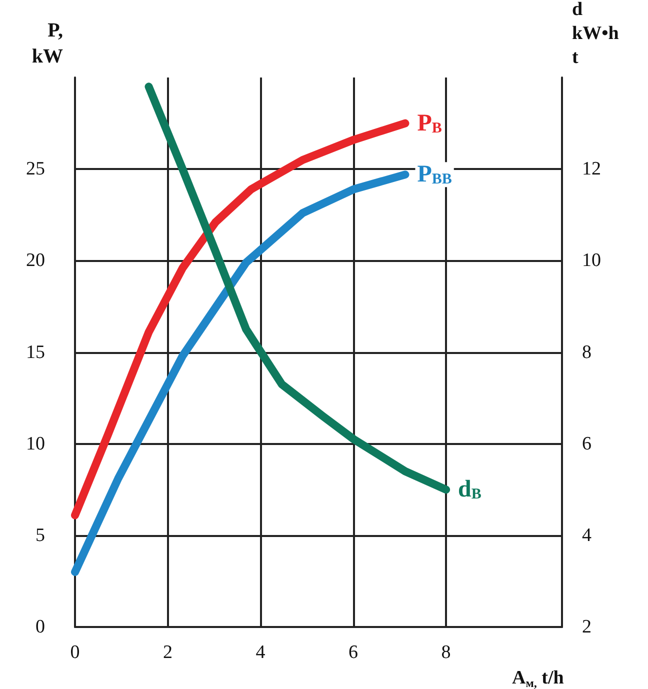  Describe the element at coordinates (587, 535) in the screenshot. I see `y2-tick-label: 4` at that location.